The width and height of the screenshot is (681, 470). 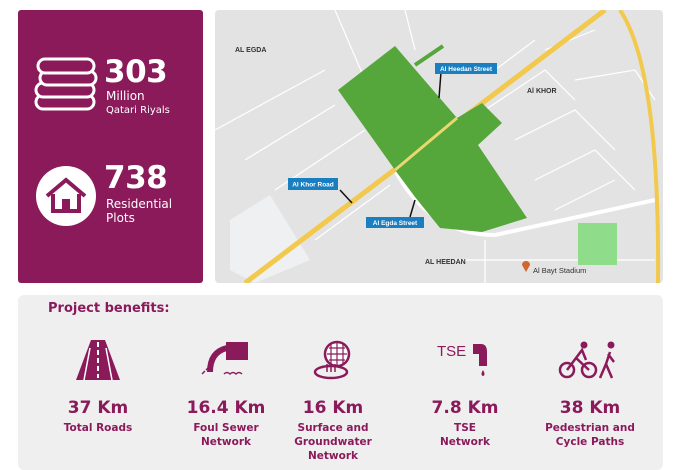 What do you see at coordinates (597, 244) in the screenshot?
I see `stadium-field` at bounding box center [597, 244].